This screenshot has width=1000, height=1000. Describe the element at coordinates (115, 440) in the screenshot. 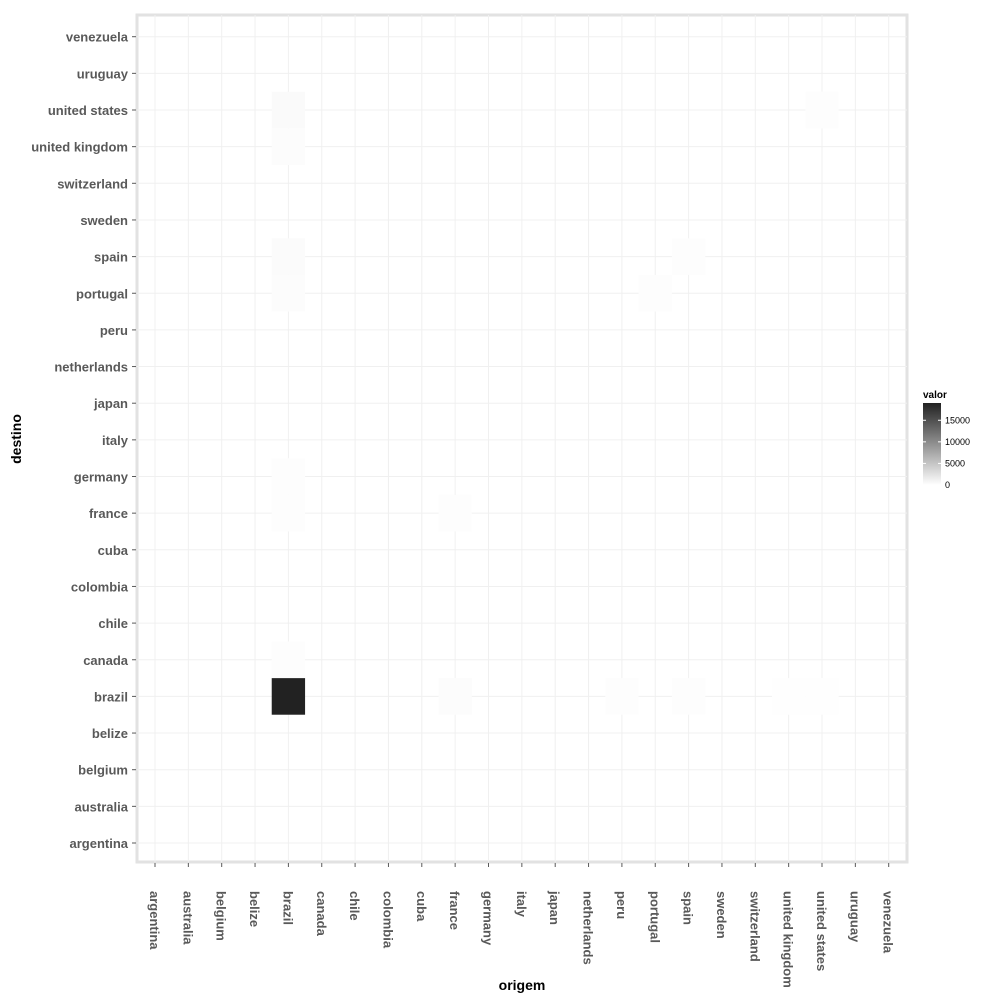

I see `y-tick-label: italy` at that location.